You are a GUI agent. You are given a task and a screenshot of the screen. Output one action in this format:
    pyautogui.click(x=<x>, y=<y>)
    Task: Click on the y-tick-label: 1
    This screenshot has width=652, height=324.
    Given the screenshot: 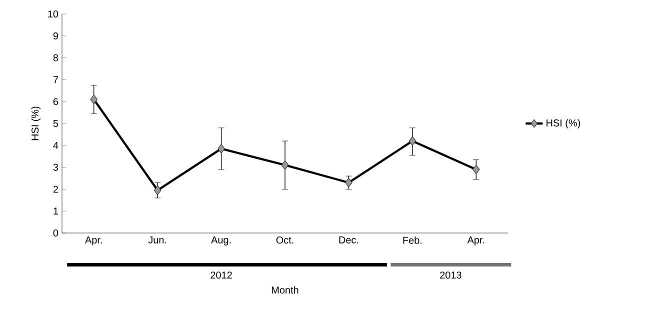 What is the action you would take?
    pyautogui.click(x=56, y=211)
    